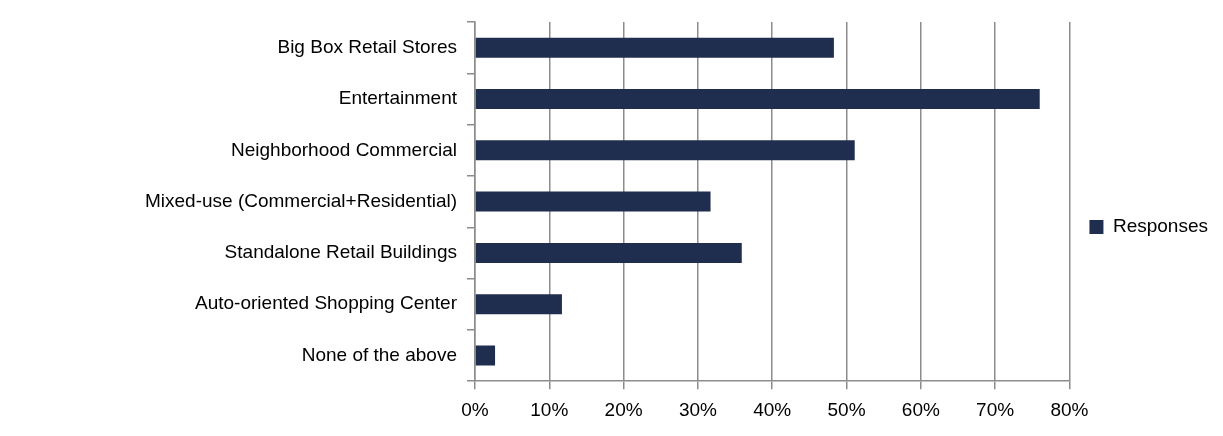 The height and width of the screenshot is (436, 1223). Describe the element at coordinates (300, 200) in the screenshot. I see `y-tick-label: Mixed-use (Commercial+Residential)` at that location.